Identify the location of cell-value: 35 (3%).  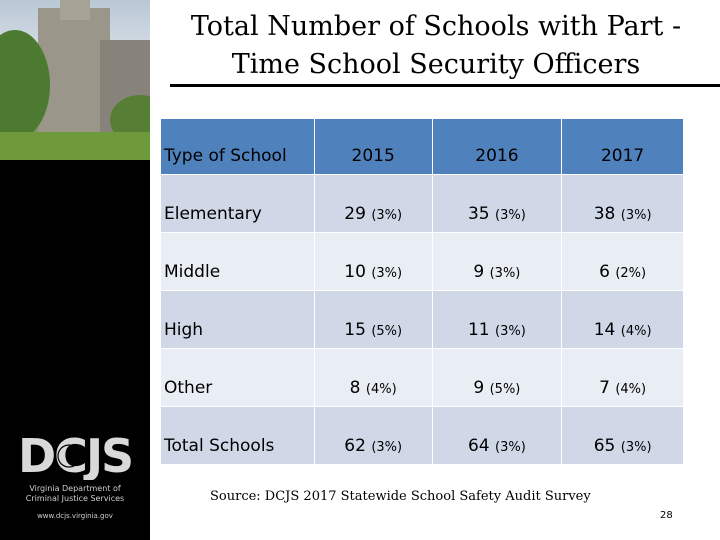
(497, 203).